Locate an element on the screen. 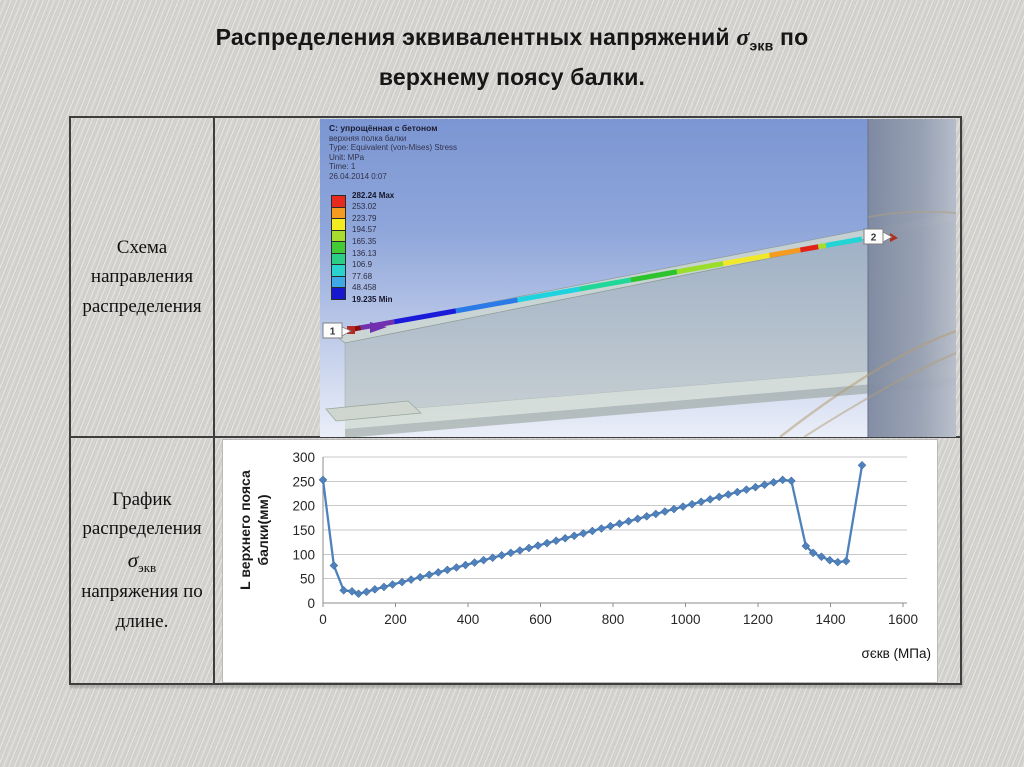 Image resolution: width=1024 pixels, height=767 pixels. ansys-result-type: Type: Equivalent (von-Mises) Stress is located at coordinates (393, 148).